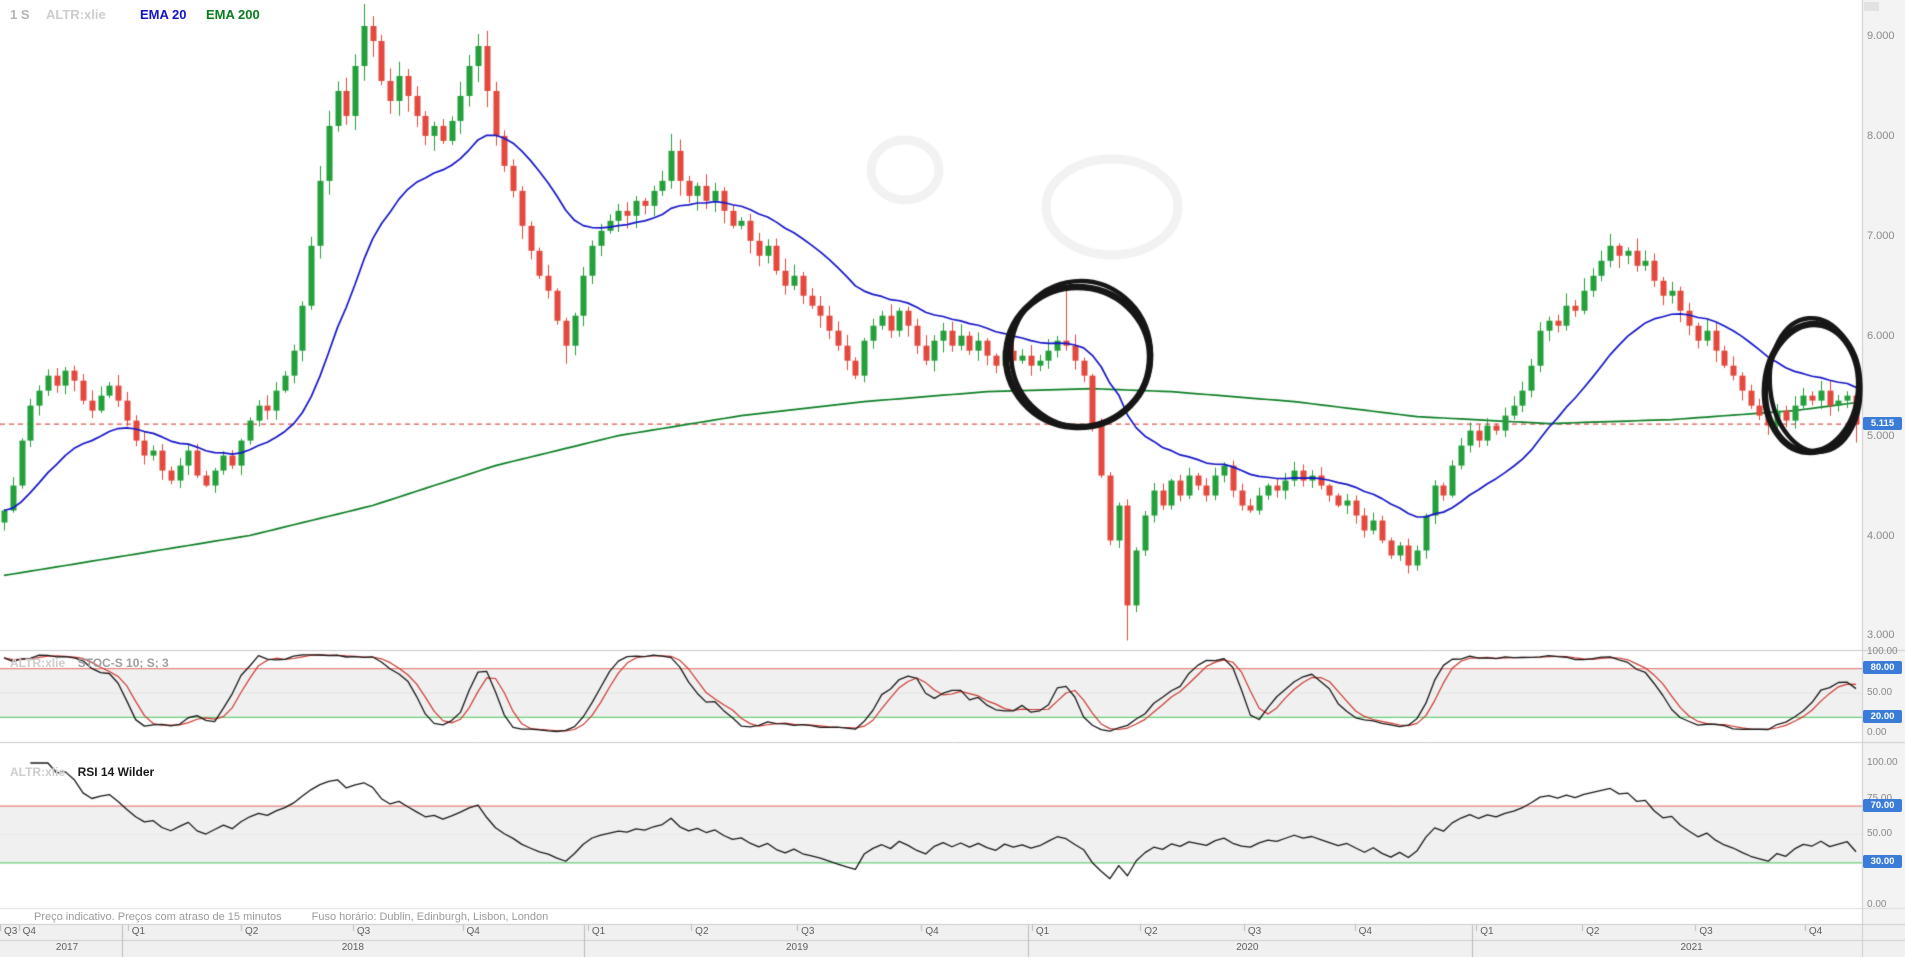 This screenshot has height=957, width=1905. I want to click on last-price-badge: 5.115, so click(1882, 424).